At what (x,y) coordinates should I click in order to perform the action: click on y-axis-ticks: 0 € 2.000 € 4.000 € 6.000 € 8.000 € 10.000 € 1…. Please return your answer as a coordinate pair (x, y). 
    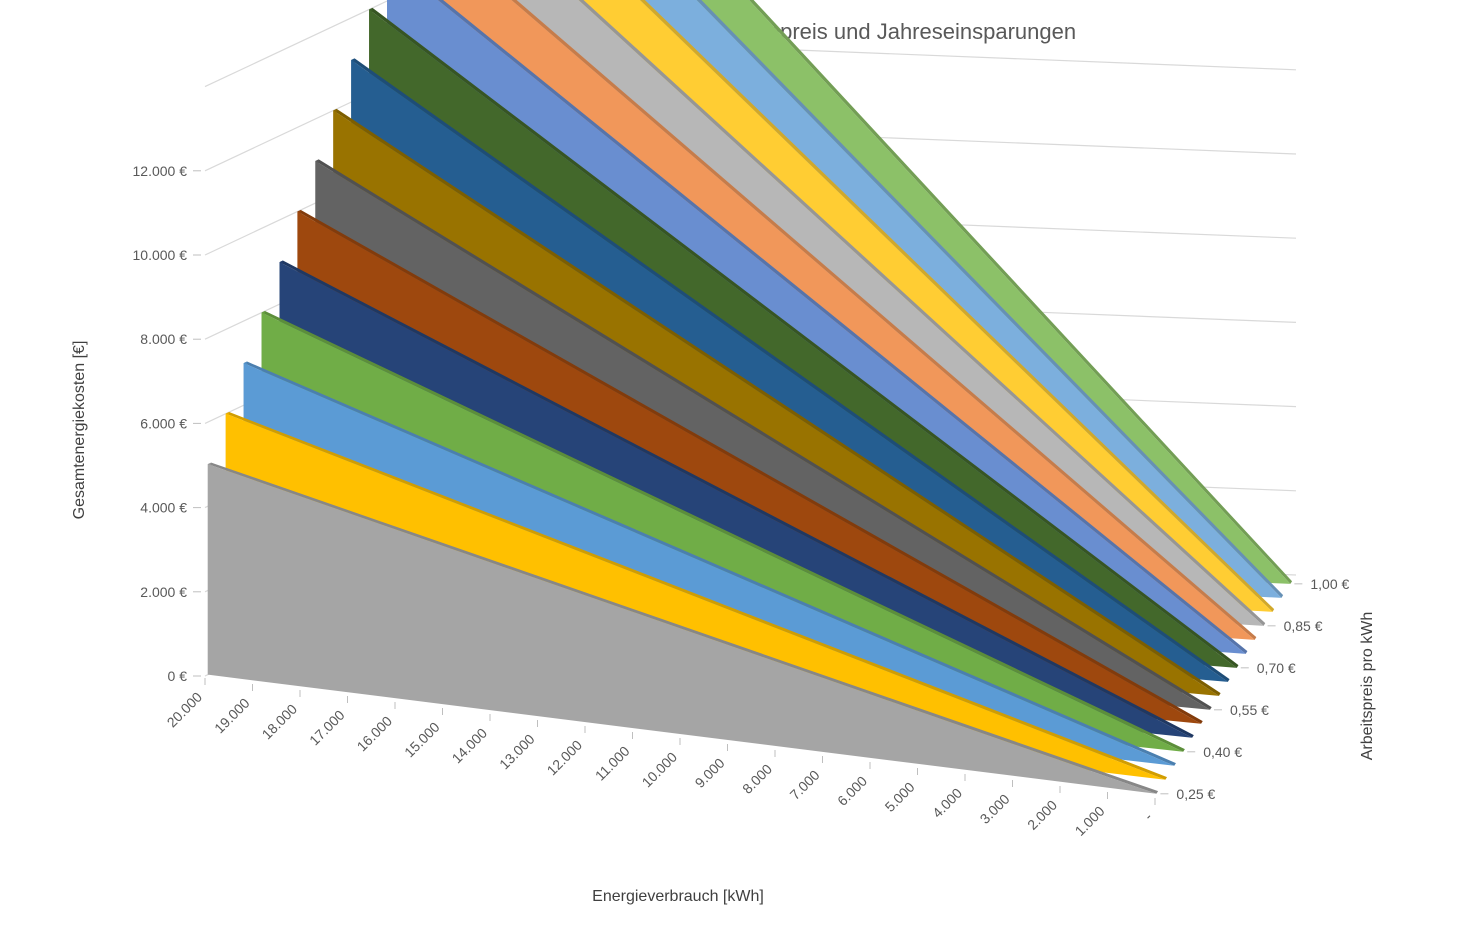
    Looking at the image, I should click on (167, 423).